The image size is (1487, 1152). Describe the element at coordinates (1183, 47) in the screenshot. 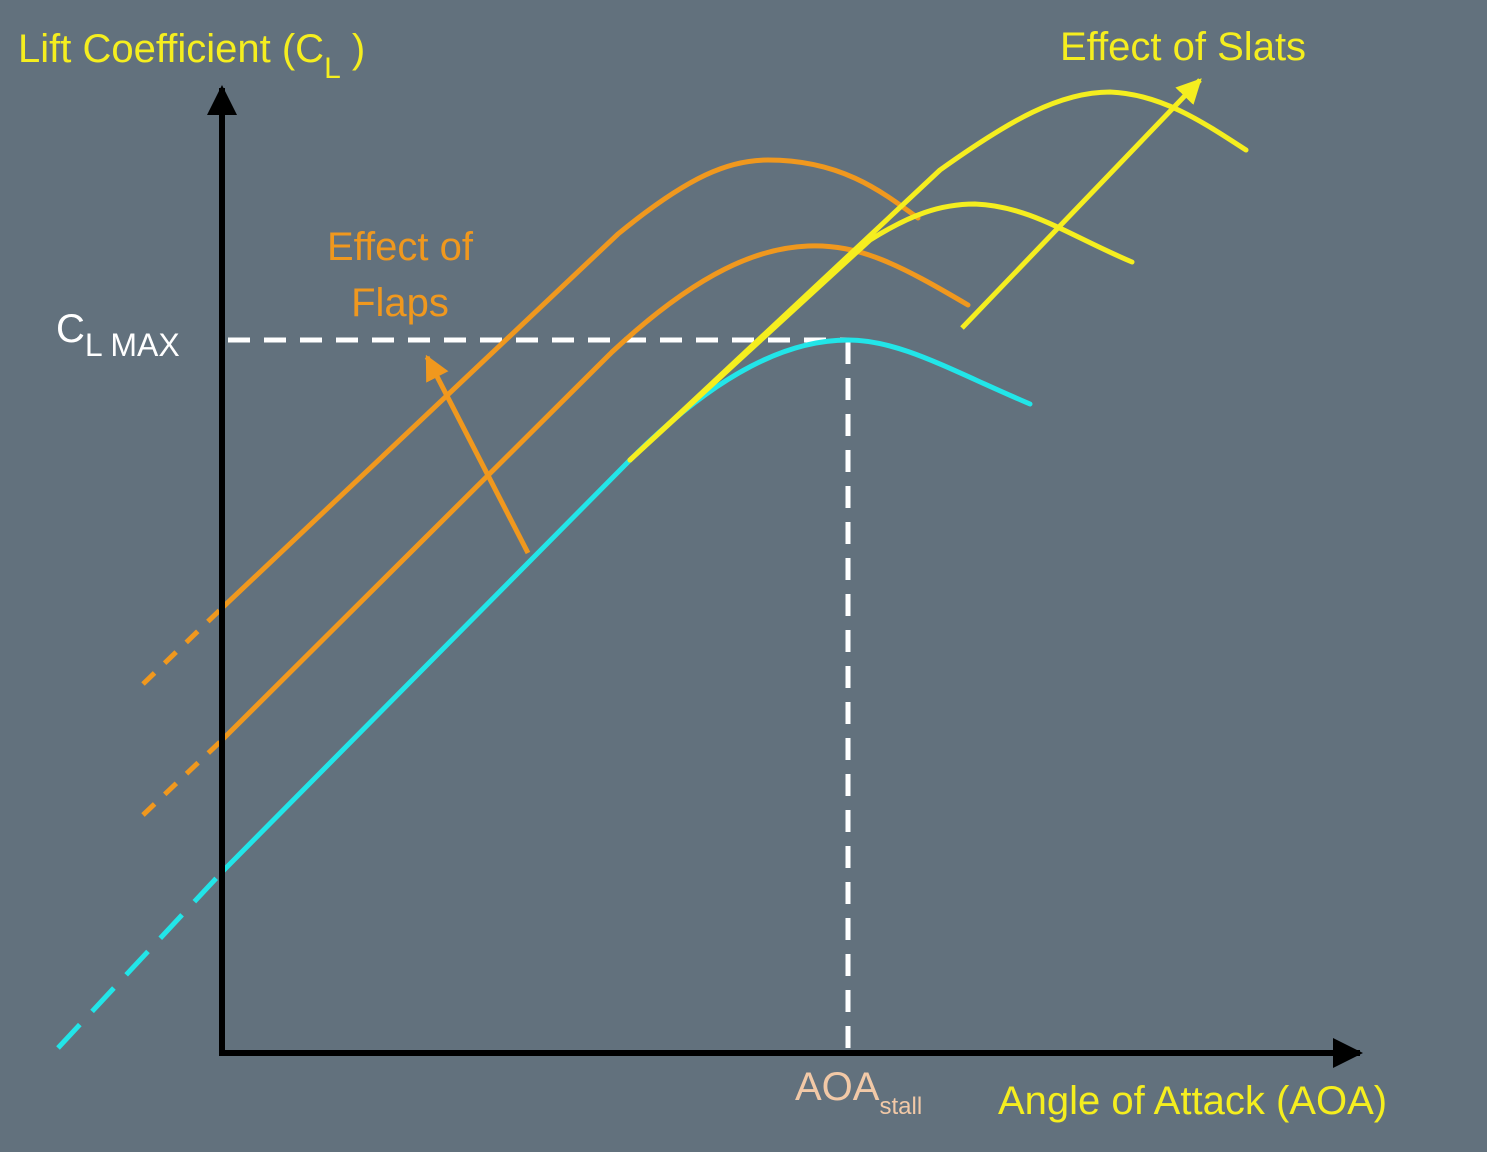

I see `slats-annotation: Effect of Slats` at that location.